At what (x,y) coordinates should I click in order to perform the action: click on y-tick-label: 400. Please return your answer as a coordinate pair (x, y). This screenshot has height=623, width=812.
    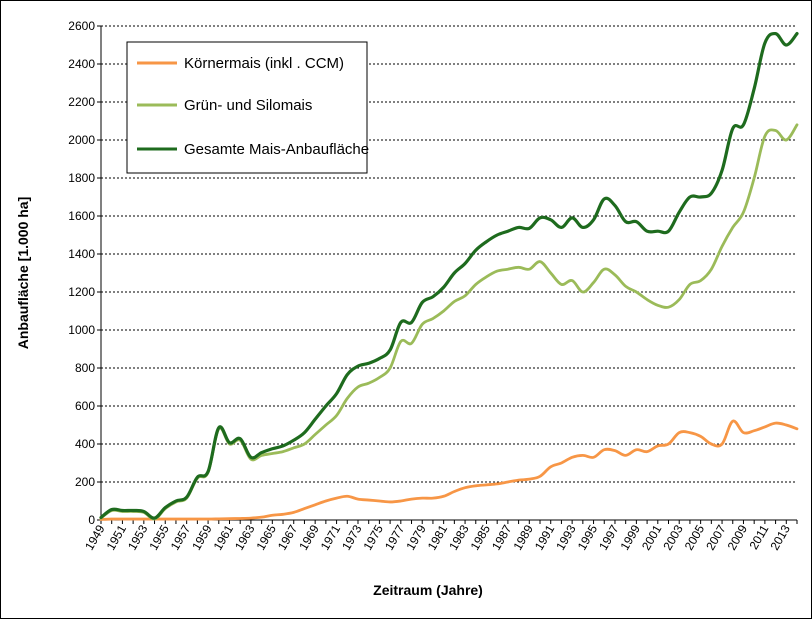
    Looking at the image, I should click on (85, 444).